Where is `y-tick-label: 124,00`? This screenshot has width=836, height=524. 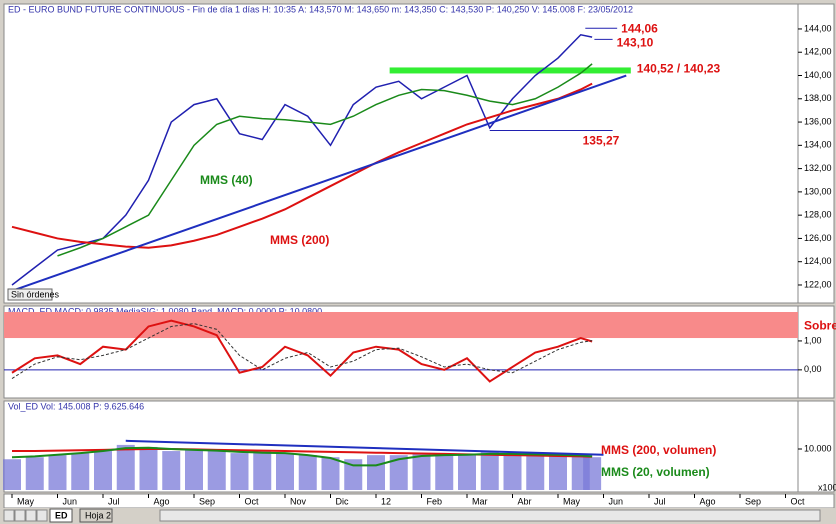
y-tick-label: 124,00 is located at coordinates (818, 261).